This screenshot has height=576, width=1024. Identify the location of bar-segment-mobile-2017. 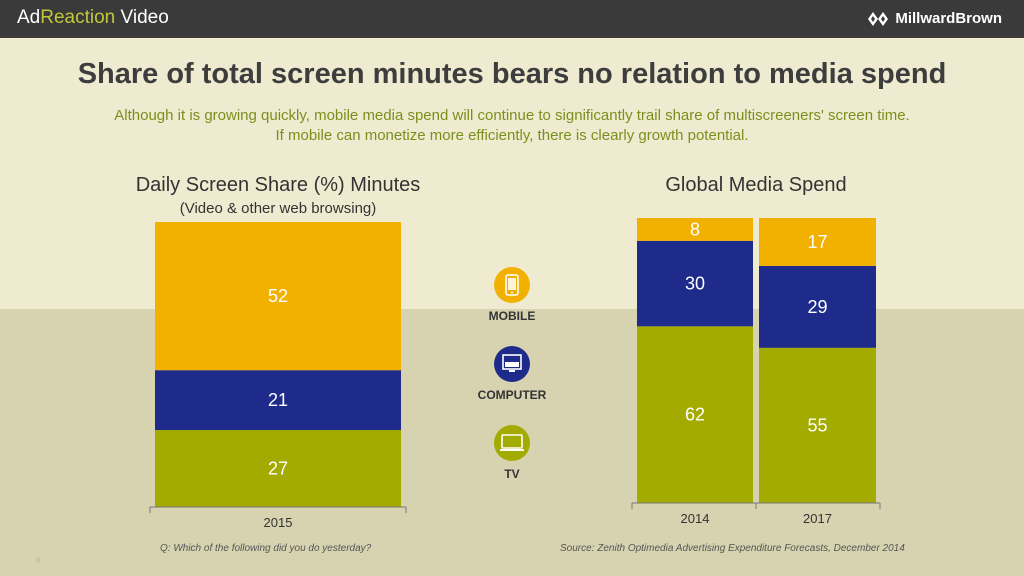
(817, 242).